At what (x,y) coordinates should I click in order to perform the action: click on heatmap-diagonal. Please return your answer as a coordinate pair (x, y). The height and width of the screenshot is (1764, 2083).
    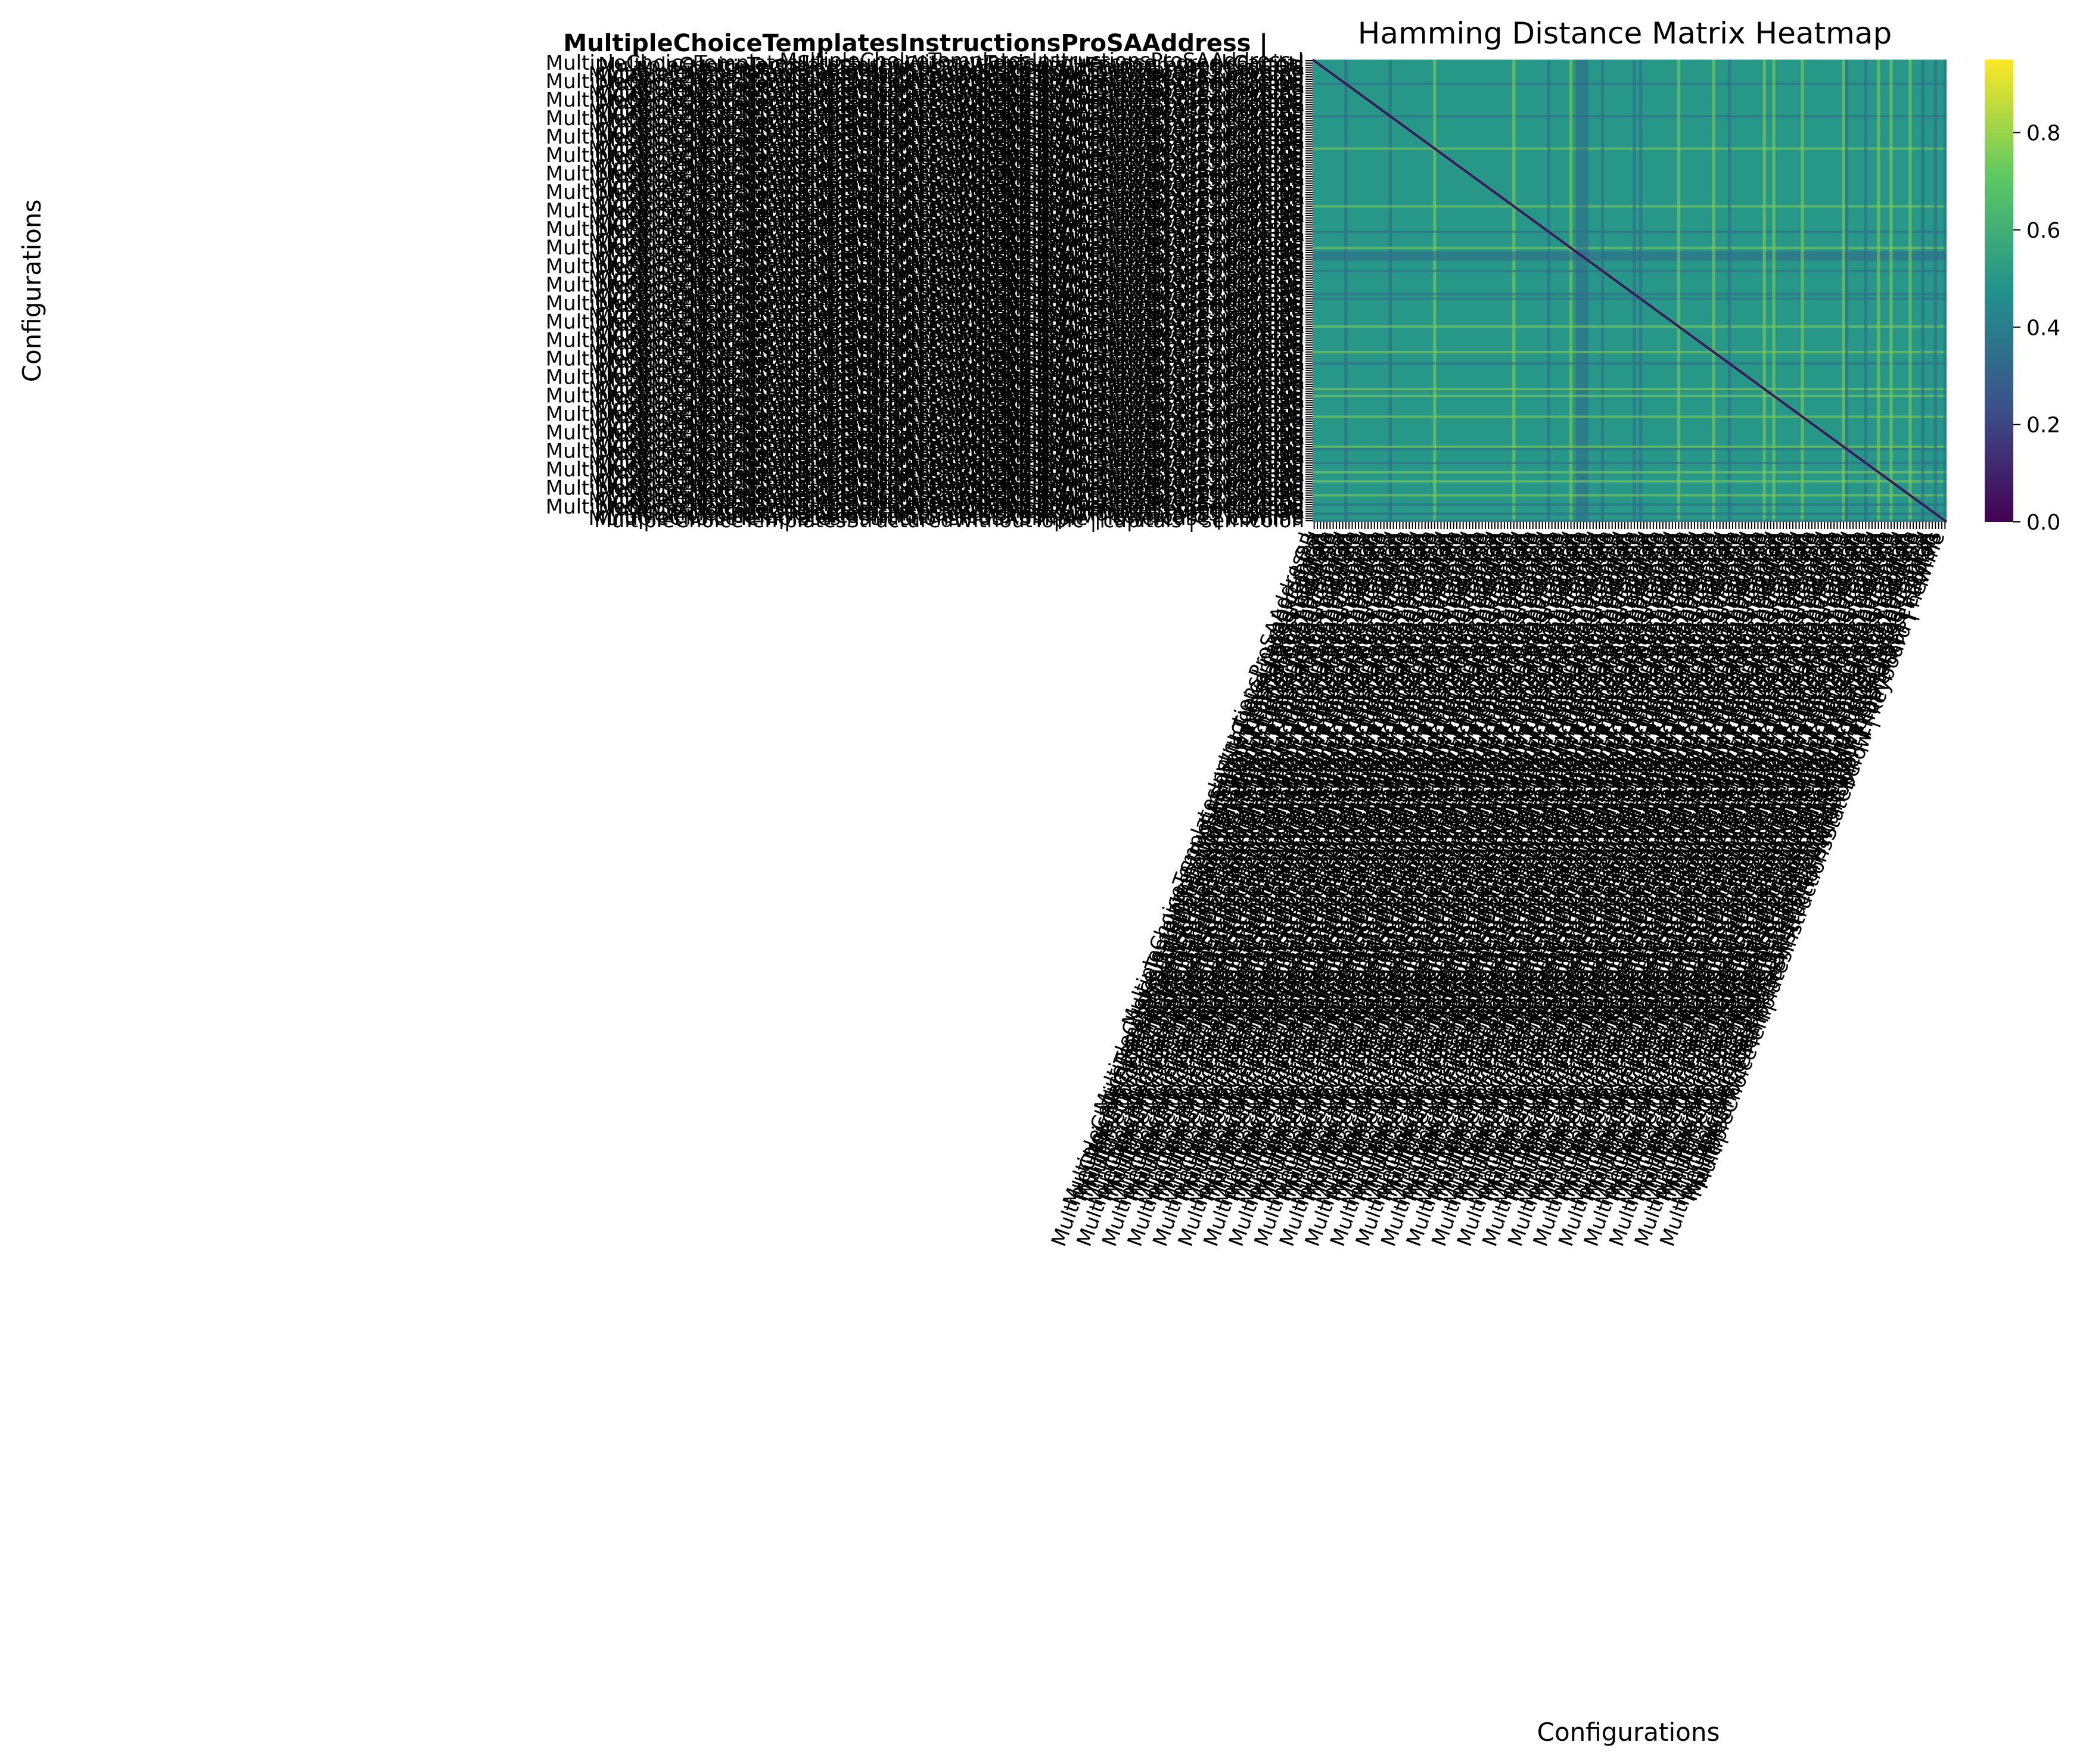
    Looking at the image, I should click on (1629, 290).